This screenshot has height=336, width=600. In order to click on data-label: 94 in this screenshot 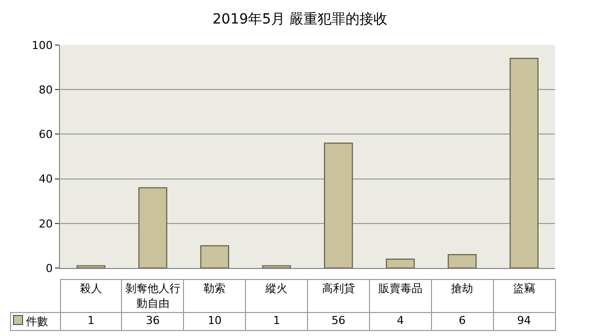, I will do `click(524, 321)`.